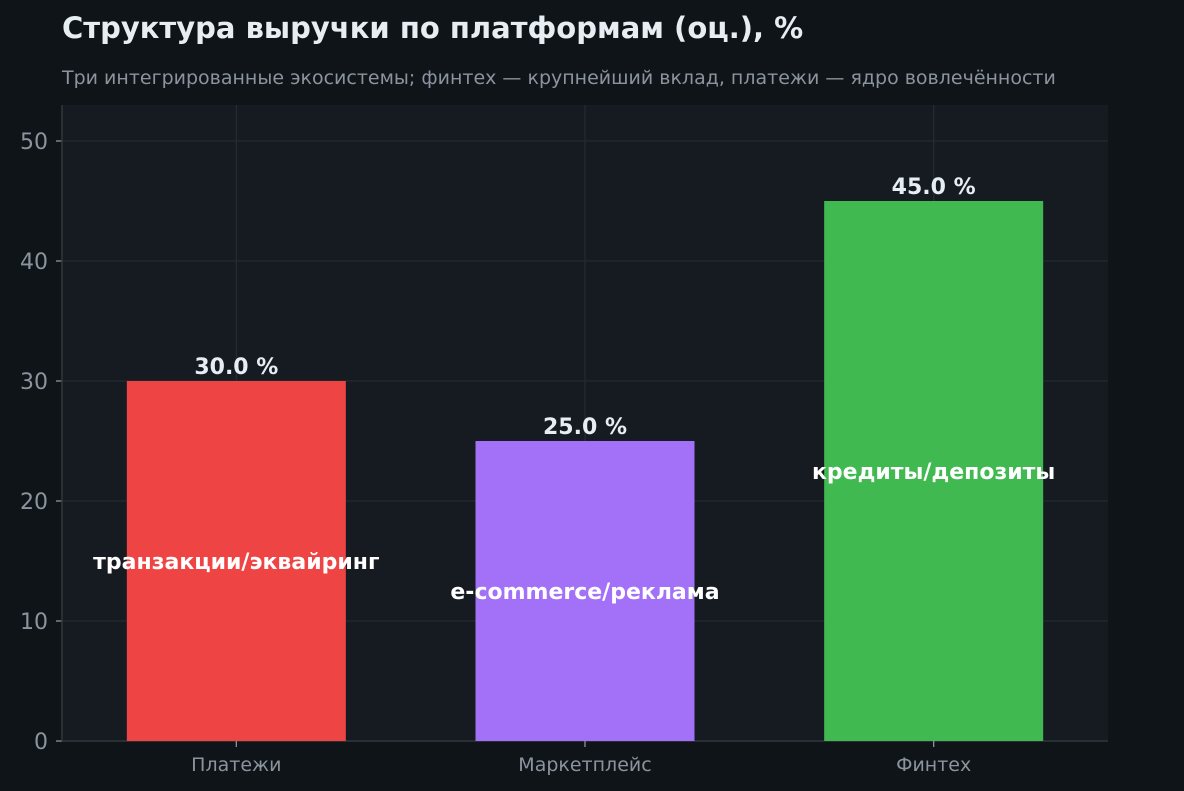  Describe the element at coordinates (34, 622) in the screenshot. I see `y-tick-label: 10` at that location.